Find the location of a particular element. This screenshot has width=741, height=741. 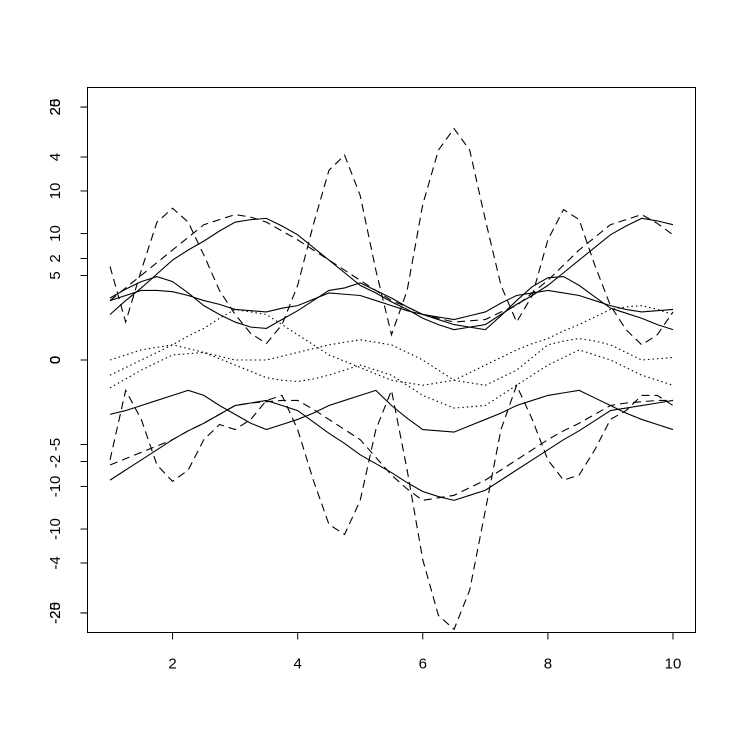

y-tick-label: 0 is located at coordinates (55, 360).